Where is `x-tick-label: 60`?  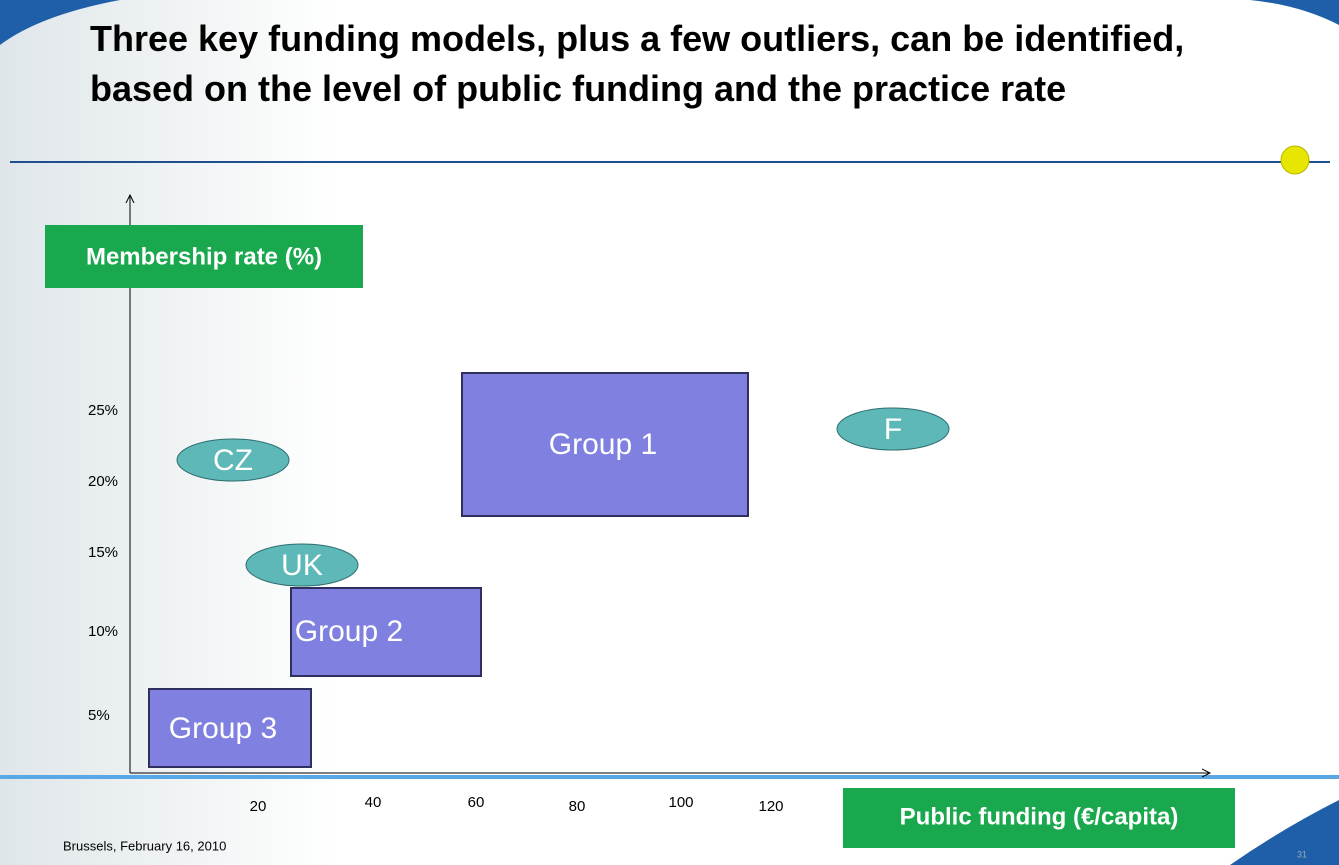 x-tick-label: 60 is located at coordinates (476, 802).